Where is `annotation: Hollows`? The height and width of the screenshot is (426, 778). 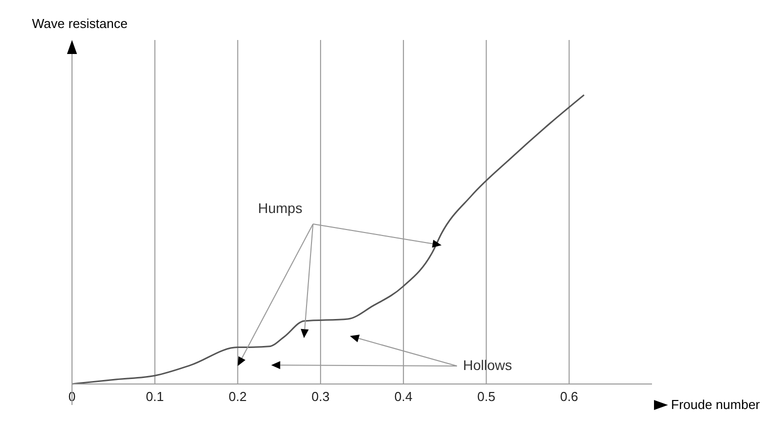 annotation: Hollows is located at coordinates (487, 365).